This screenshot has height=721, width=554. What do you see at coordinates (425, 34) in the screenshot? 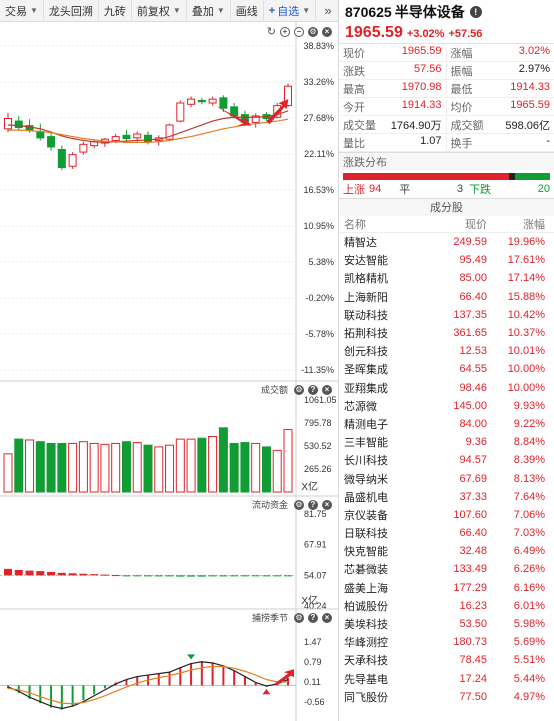
I see `change-percent: +3.02%` at bounding box center [425, 34].